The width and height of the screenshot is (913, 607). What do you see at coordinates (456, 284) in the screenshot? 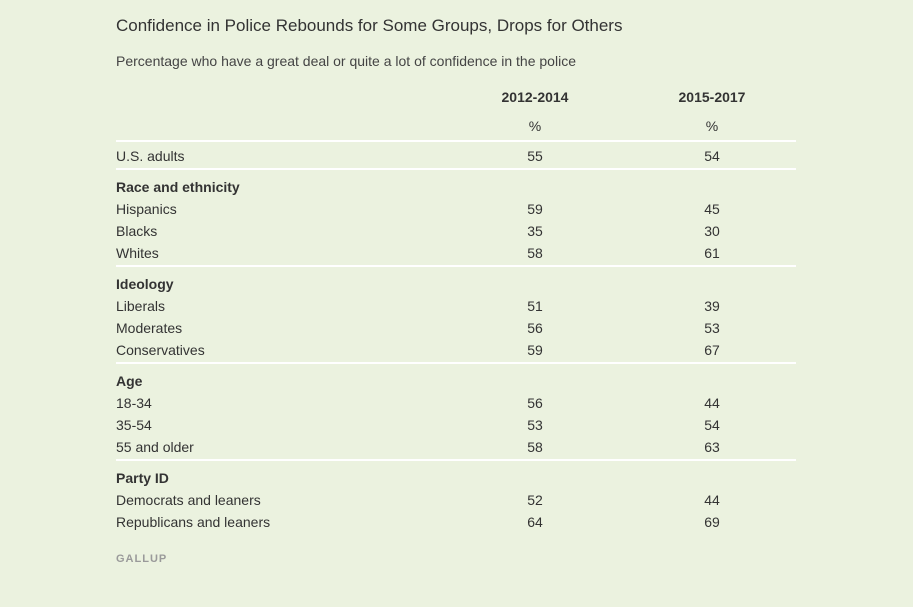
I see `section-header: Ideology` at bounding box center [456, 284].